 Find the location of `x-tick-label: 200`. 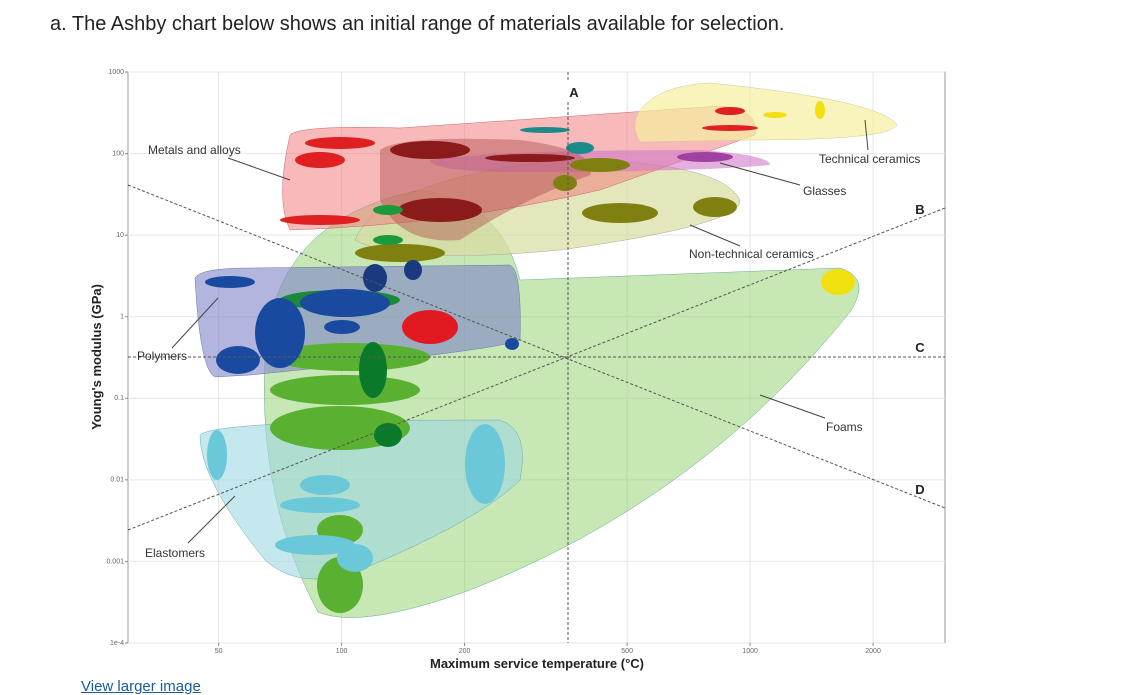

x-tick-label: 200 is located at coordinates (465, 651).